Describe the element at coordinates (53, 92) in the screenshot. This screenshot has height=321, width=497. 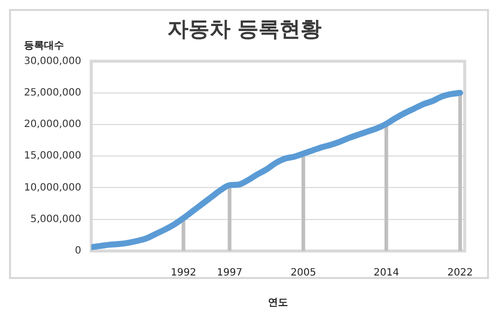
I see `y-tick-label: 25,000,000` at that location.